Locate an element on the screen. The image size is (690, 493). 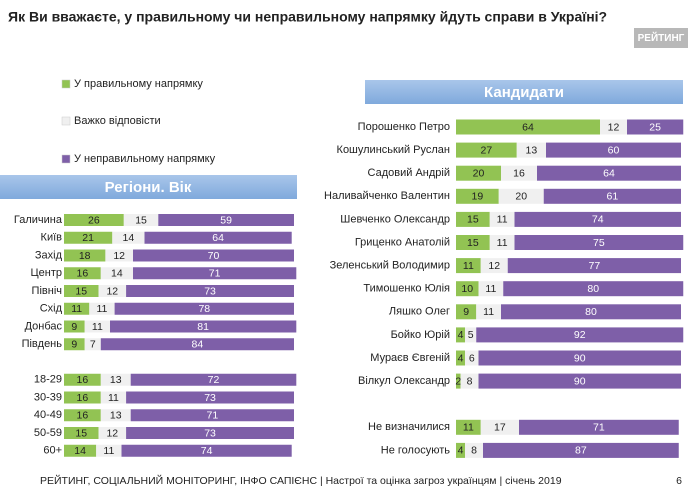
value-label: 16 is located at coordinates (83, 416).